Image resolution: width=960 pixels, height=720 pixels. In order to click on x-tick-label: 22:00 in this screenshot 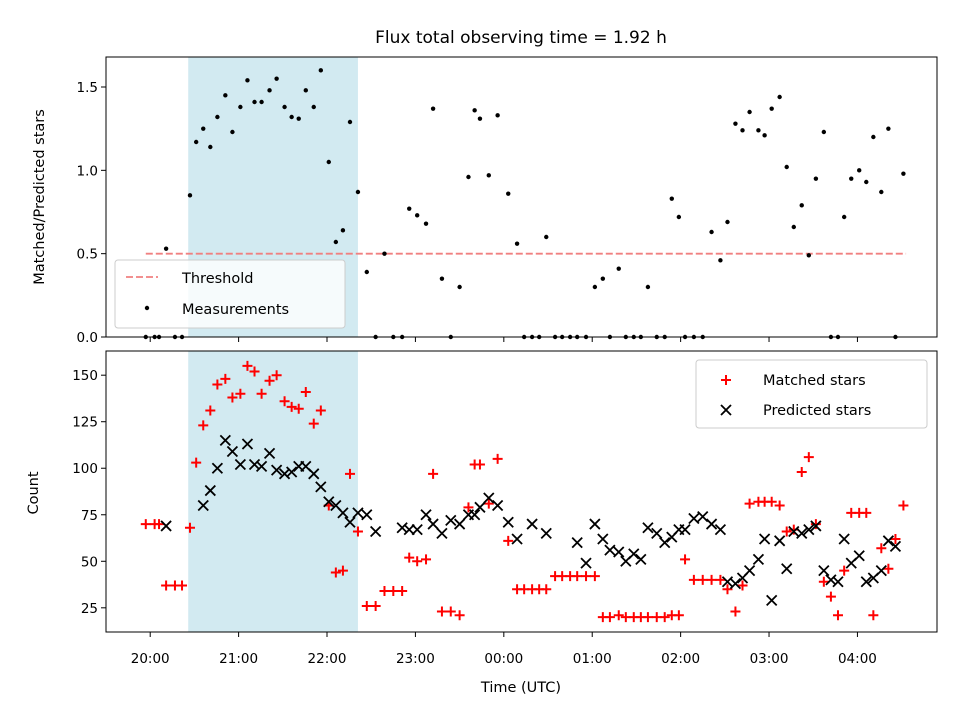, I will do `click(327, 659)`.